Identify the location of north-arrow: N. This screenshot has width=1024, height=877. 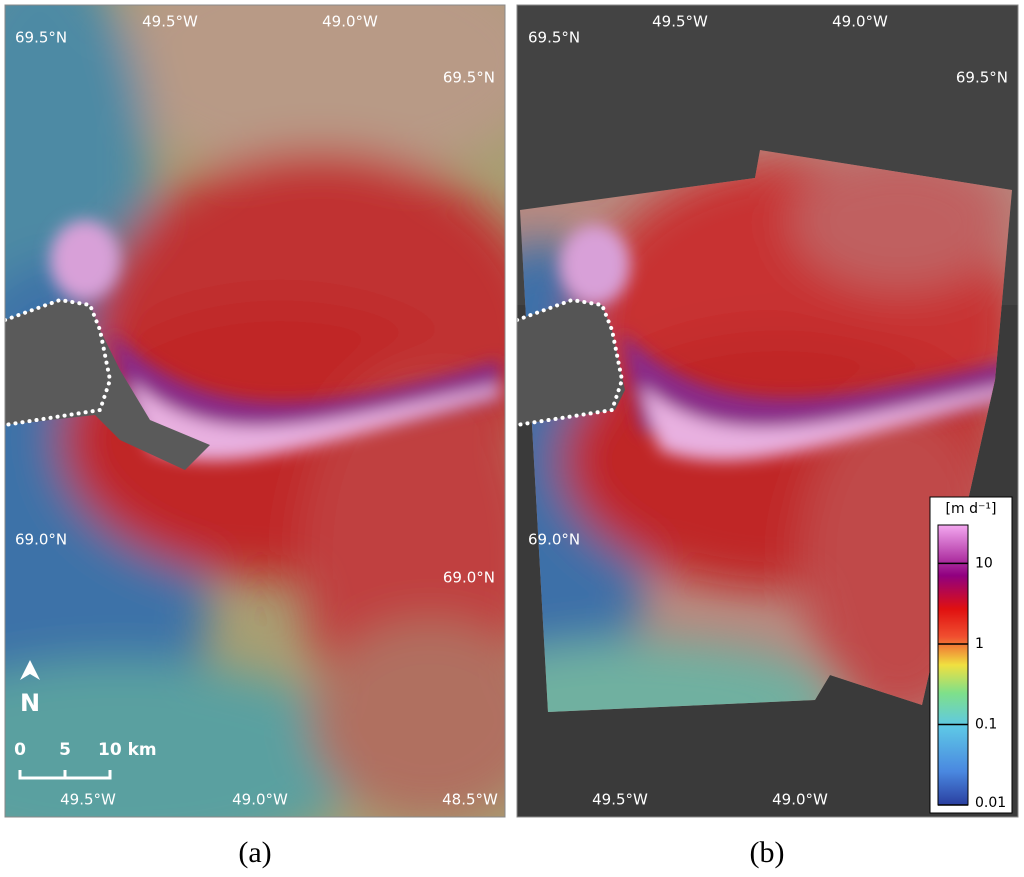
(30, 688).